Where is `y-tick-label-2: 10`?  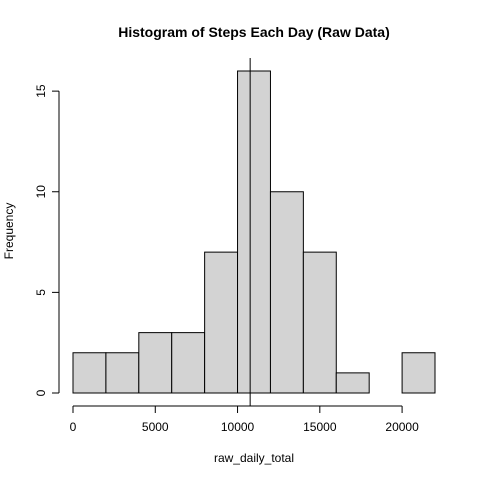 y-tick-label-2: 10 is located at coordinates (41, 192).